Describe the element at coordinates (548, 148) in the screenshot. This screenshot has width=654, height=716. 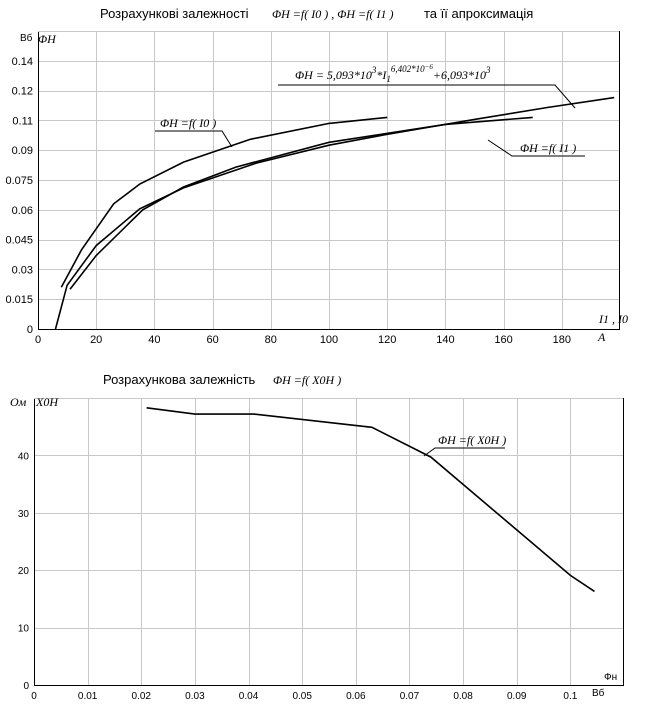
I see `top-label-i1: ΦН =f( I1 )` at that location.